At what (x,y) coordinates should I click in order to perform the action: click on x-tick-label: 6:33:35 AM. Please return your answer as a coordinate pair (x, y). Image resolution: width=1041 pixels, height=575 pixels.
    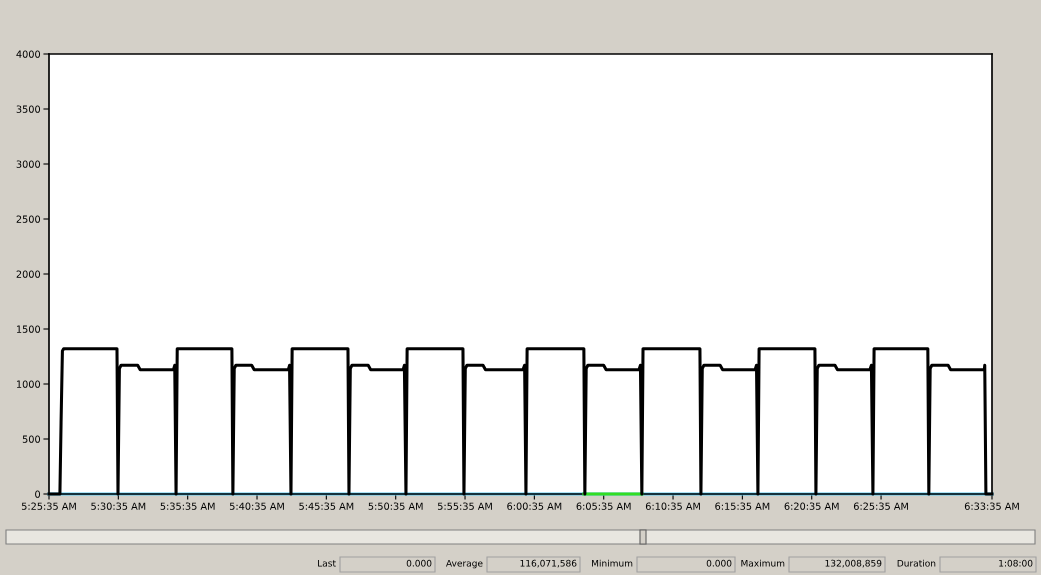
    Looking at the image, I should click on (991, 506).